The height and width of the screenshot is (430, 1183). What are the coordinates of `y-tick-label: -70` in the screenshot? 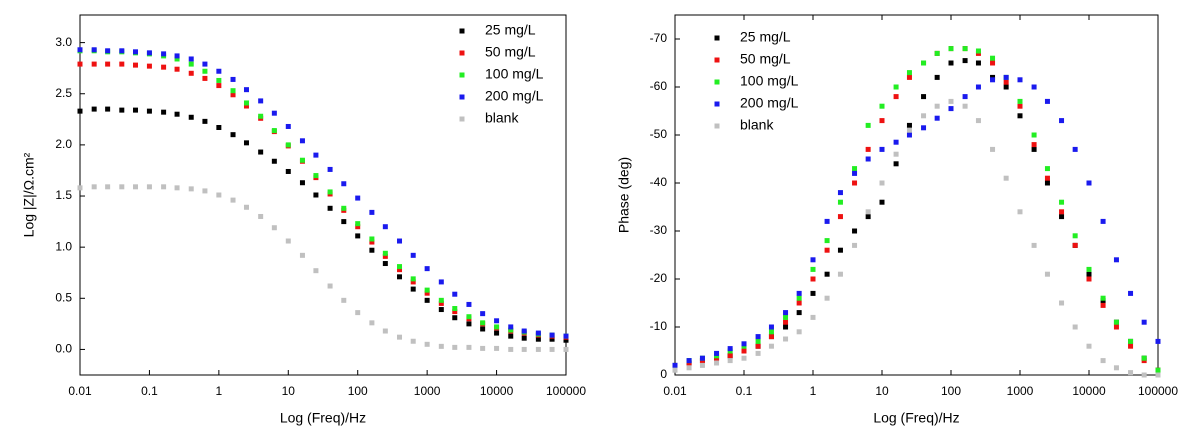 It's located at (659, 38).